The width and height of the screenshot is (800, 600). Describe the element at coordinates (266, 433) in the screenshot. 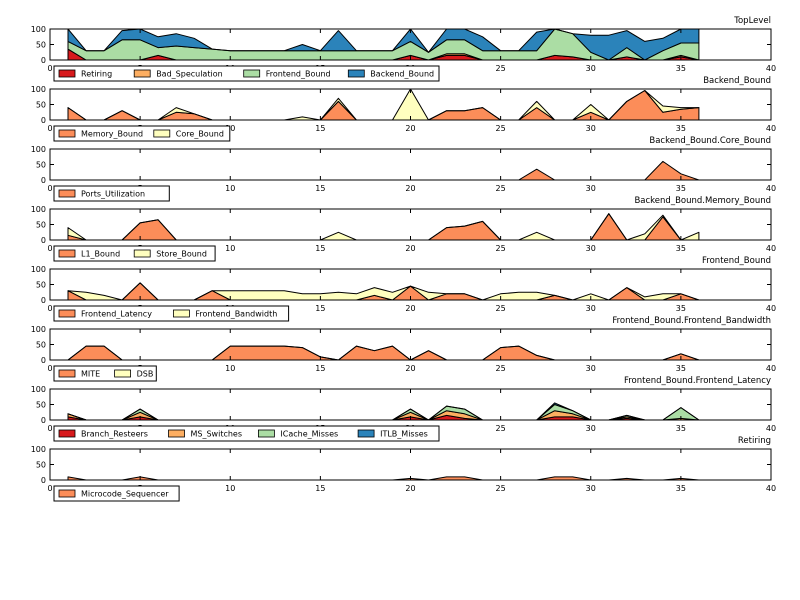

I see `legend-swatch-icache-misses` at that location.